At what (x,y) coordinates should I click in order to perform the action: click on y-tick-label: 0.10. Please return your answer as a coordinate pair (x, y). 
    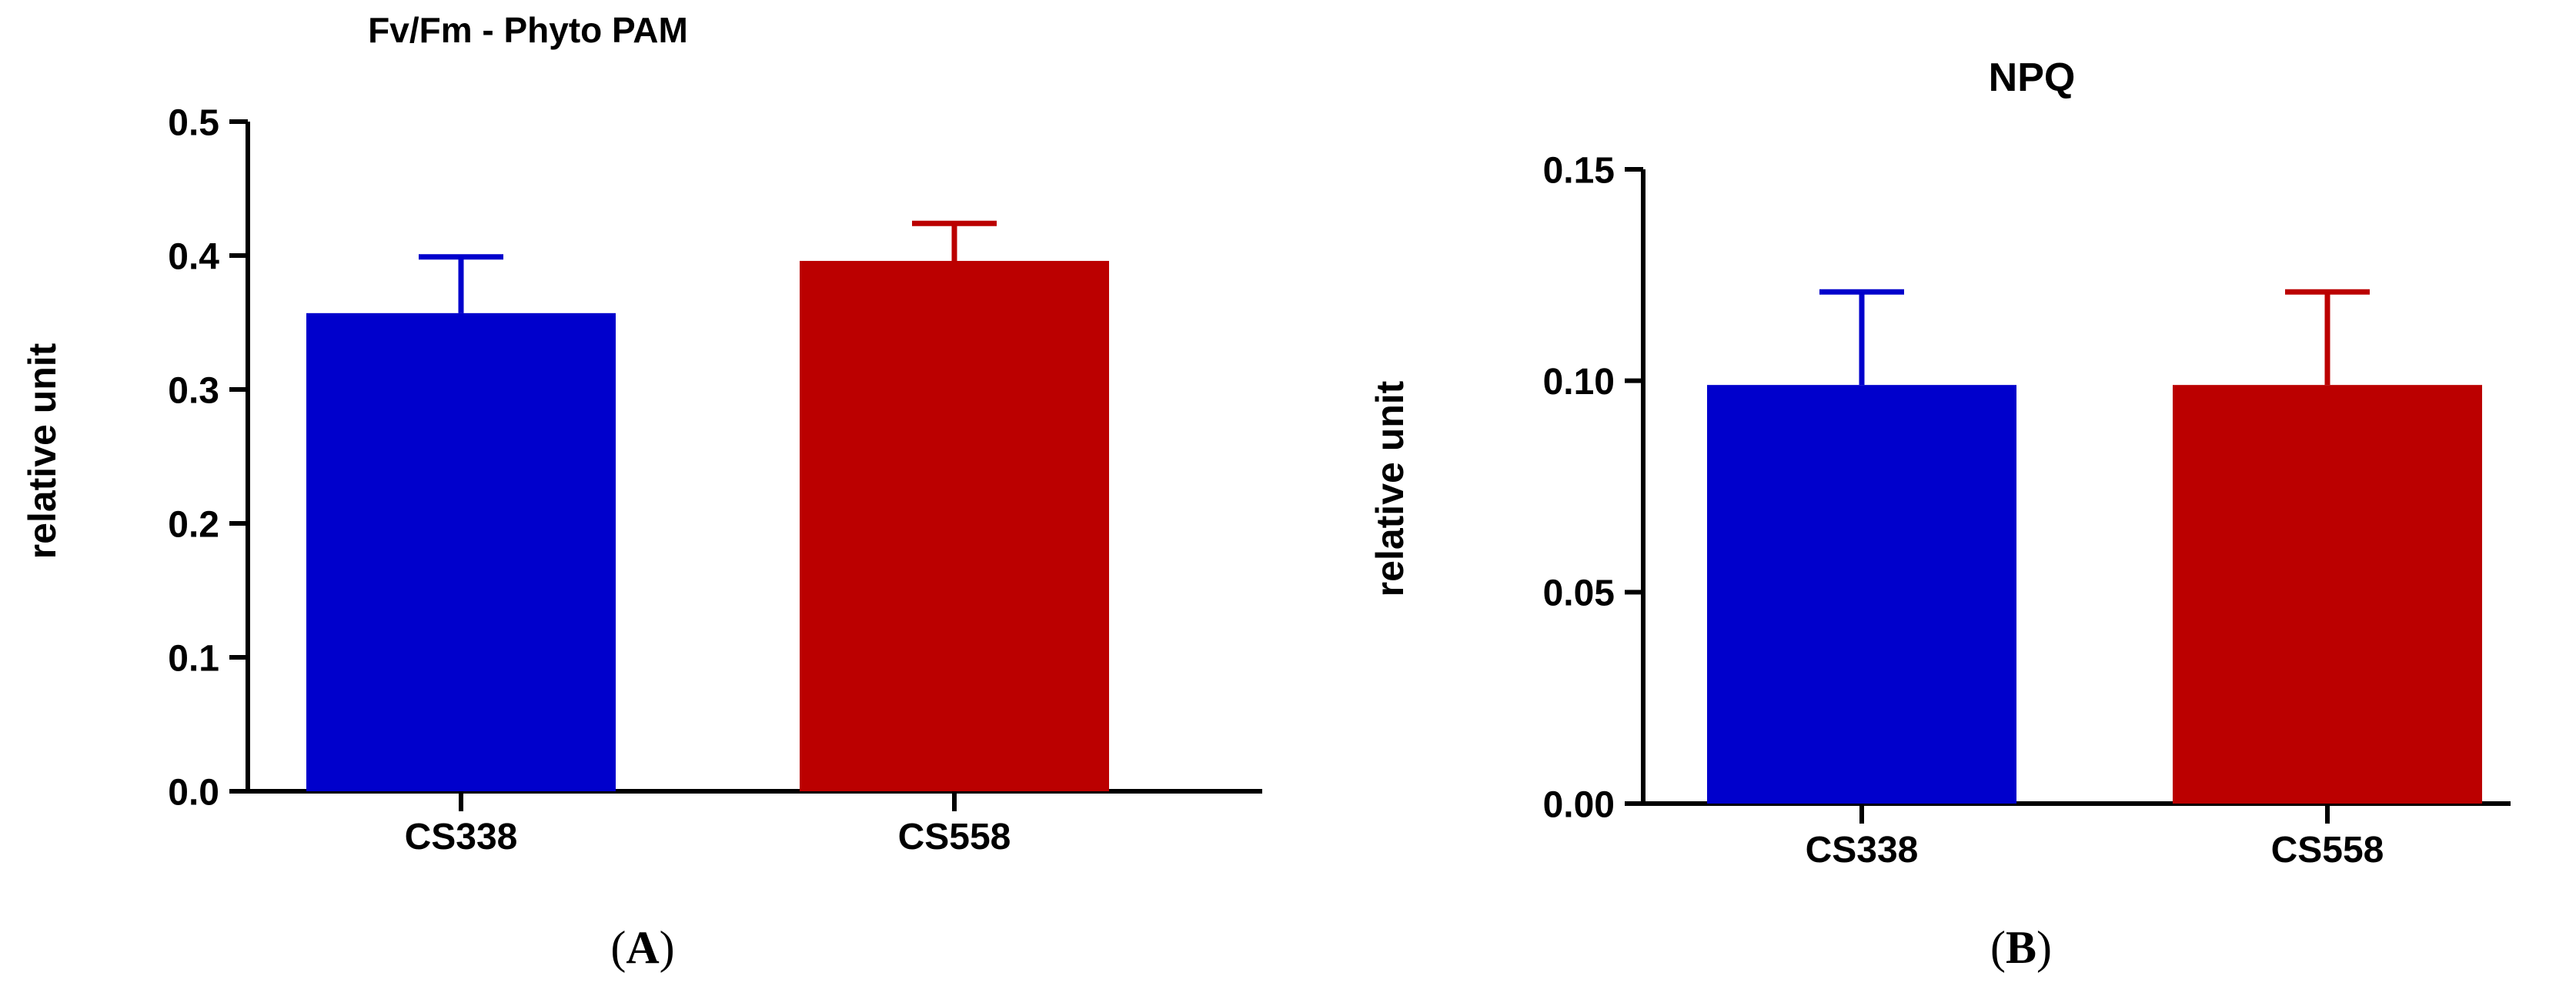
    Looking at the image, I should click on (1579, 382).